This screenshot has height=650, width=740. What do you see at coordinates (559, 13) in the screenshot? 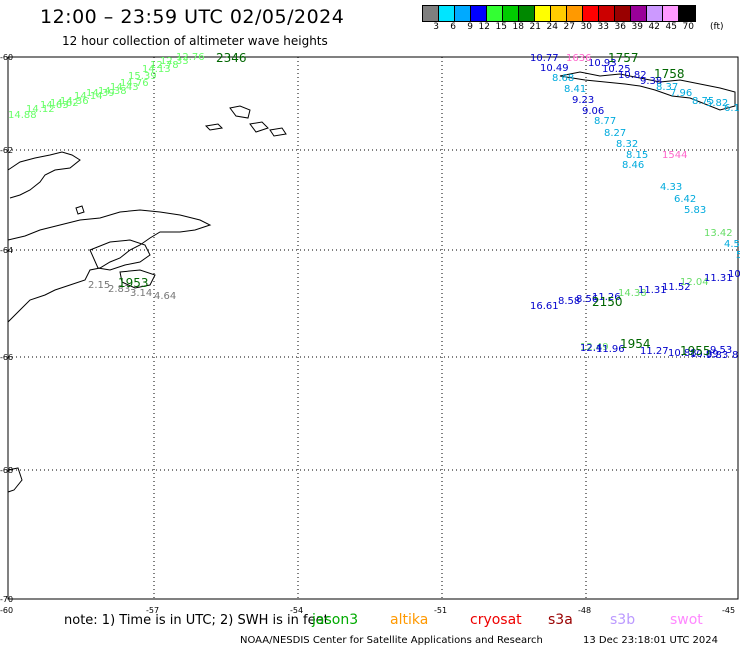
I see `color-legend` at bounding box center [559, 13].